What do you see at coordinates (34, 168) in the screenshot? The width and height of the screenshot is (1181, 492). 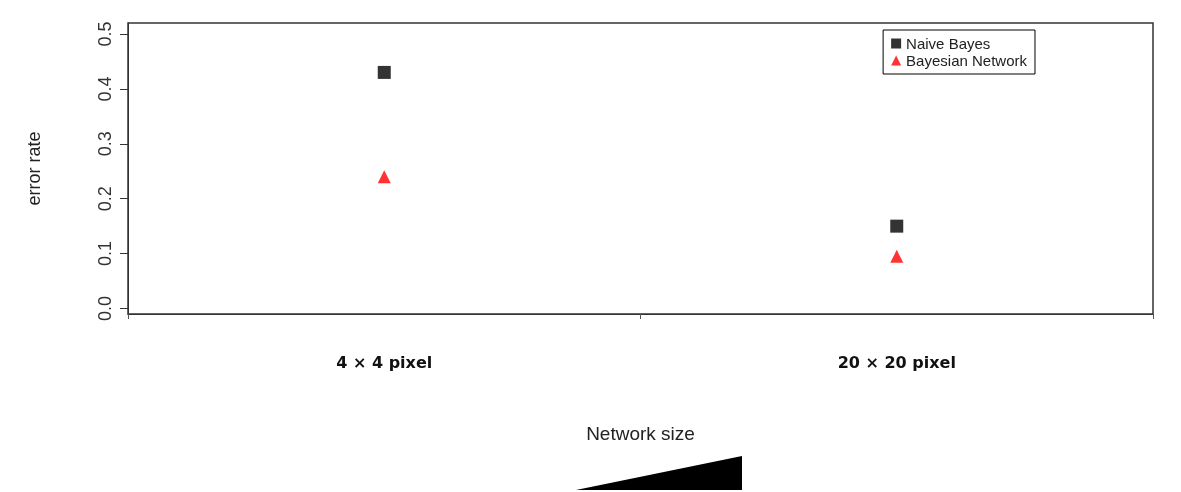 I see `y-axis-title: error rate` at bounding box center [34, 168].